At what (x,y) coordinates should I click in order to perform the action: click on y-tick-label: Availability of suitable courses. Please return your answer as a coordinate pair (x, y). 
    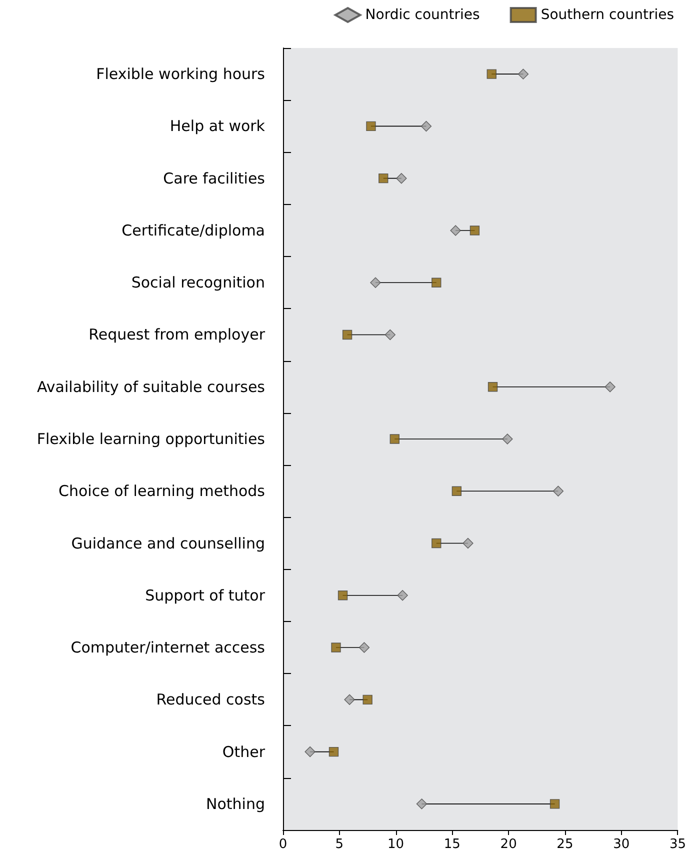
    Looking at the image, I should click on (151, 387).